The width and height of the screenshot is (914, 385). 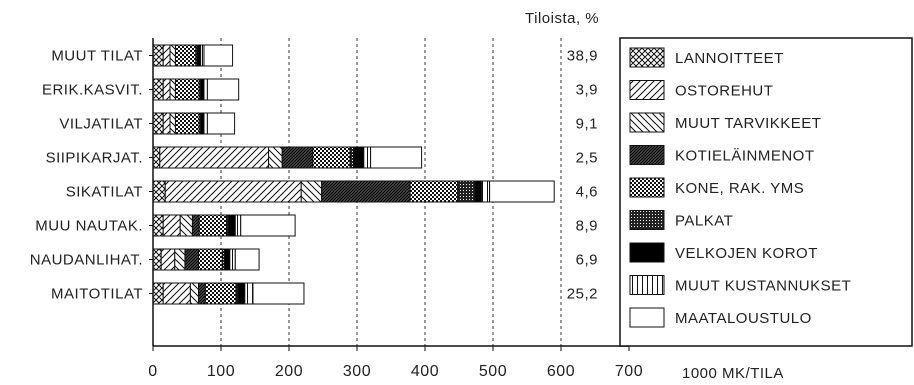 I want to click on legend-label: OSTOREHUT, so click(x=724, y=91).